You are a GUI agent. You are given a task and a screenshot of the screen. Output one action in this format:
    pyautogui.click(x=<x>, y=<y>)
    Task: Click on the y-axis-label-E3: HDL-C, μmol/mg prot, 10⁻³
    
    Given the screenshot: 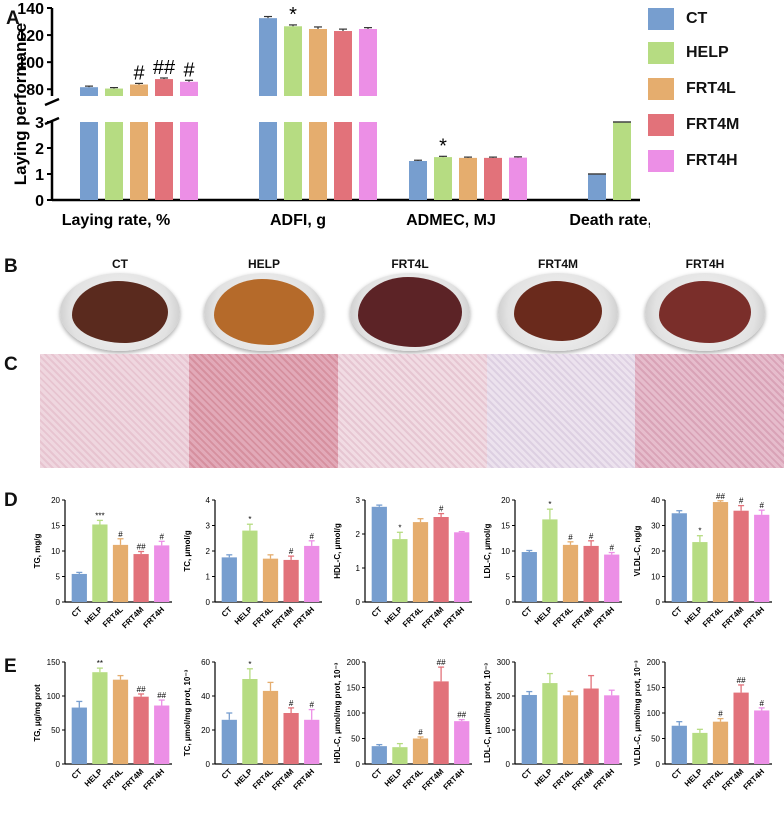 What is the action you would take?
    pyautogui.click(x=337, y=712)
    